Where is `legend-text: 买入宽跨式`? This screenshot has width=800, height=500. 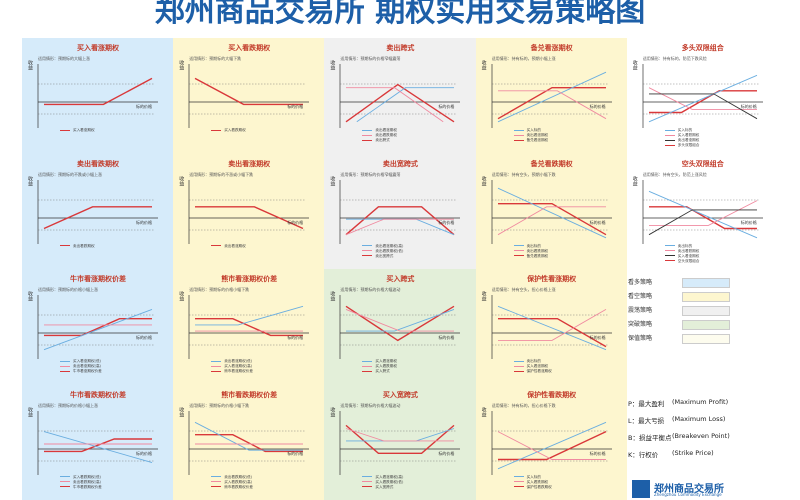
legend-text: 买入宽跨式 is located at coordinates (384, 486).